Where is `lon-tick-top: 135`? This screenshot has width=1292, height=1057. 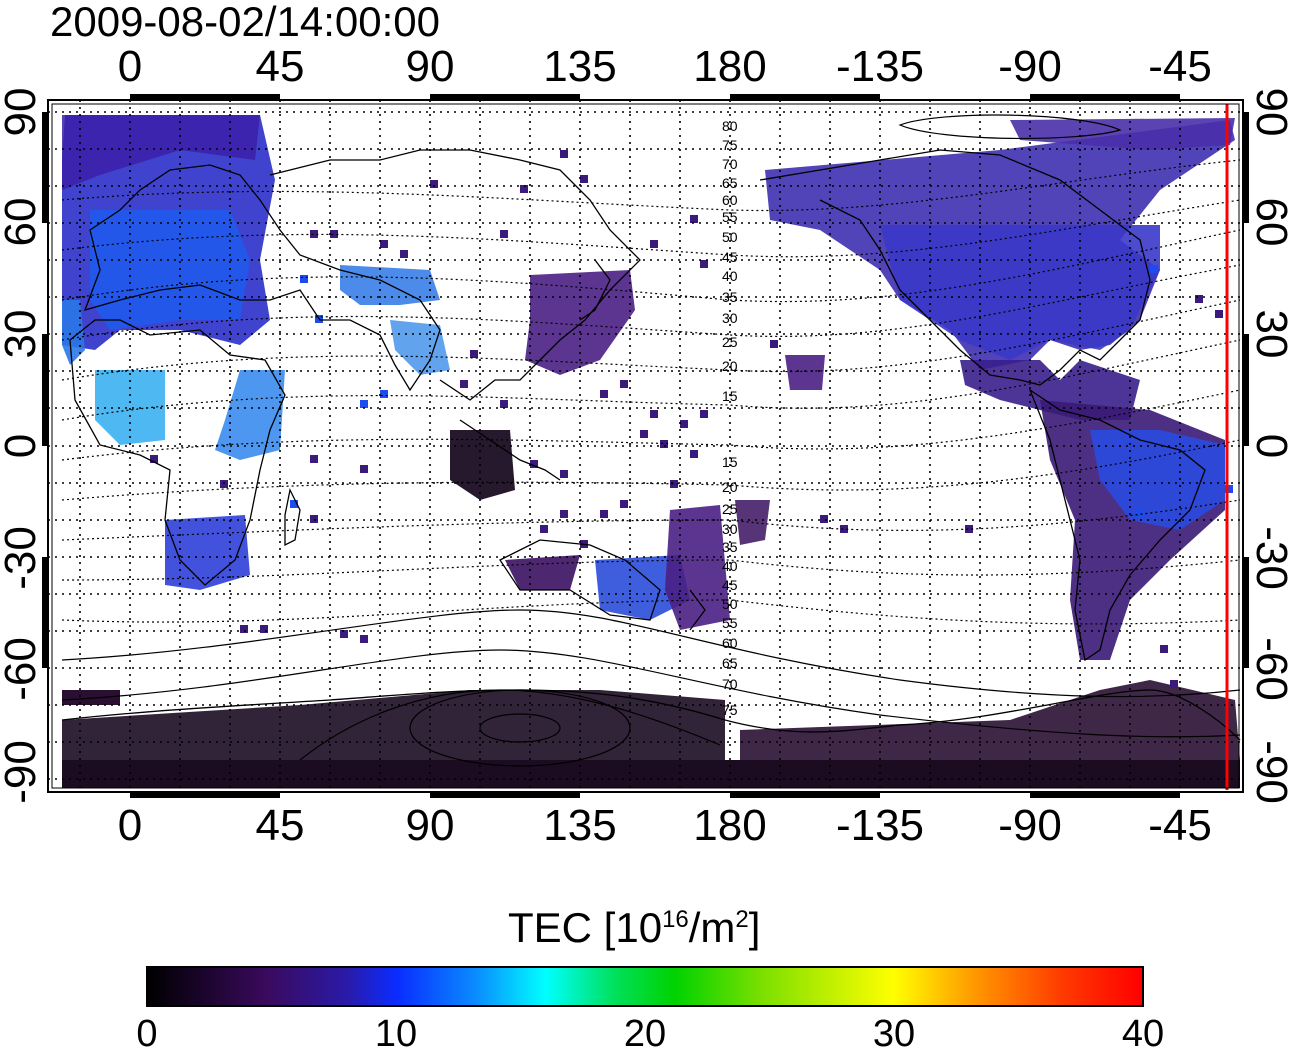 lon-tick-top: 135 is located at coordinates (580, 66).